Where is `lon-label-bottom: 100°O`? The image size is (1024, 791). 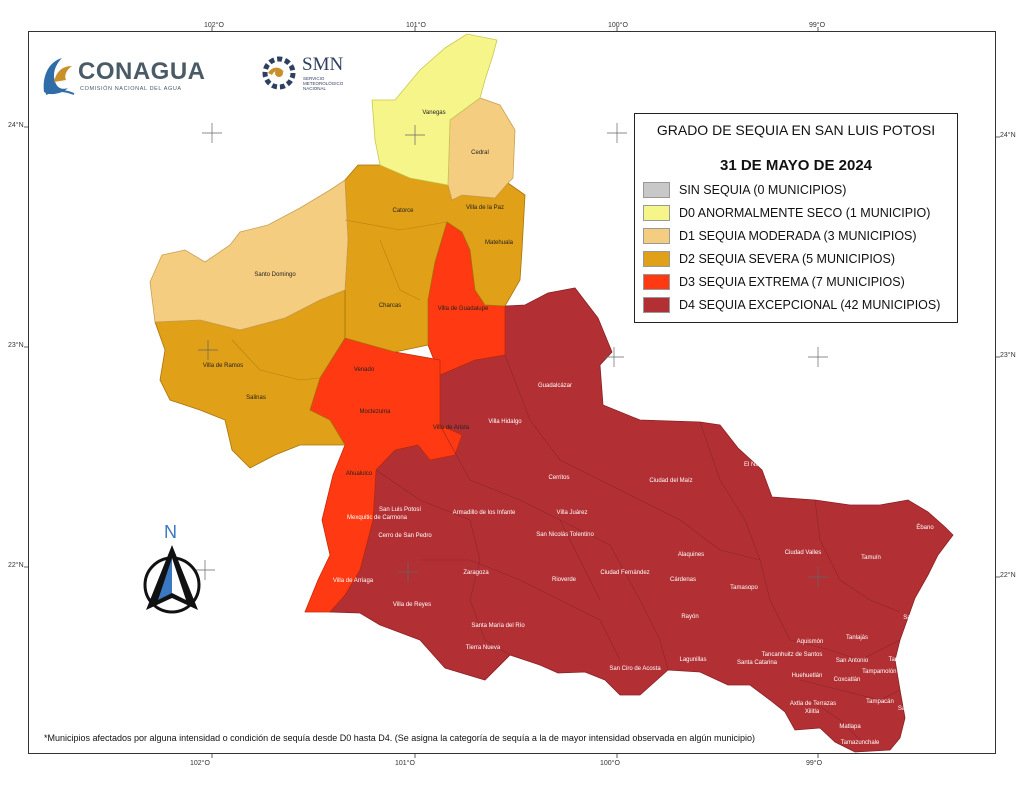
lon-label-bottom: 100°O is located at coordinates (610, 763).